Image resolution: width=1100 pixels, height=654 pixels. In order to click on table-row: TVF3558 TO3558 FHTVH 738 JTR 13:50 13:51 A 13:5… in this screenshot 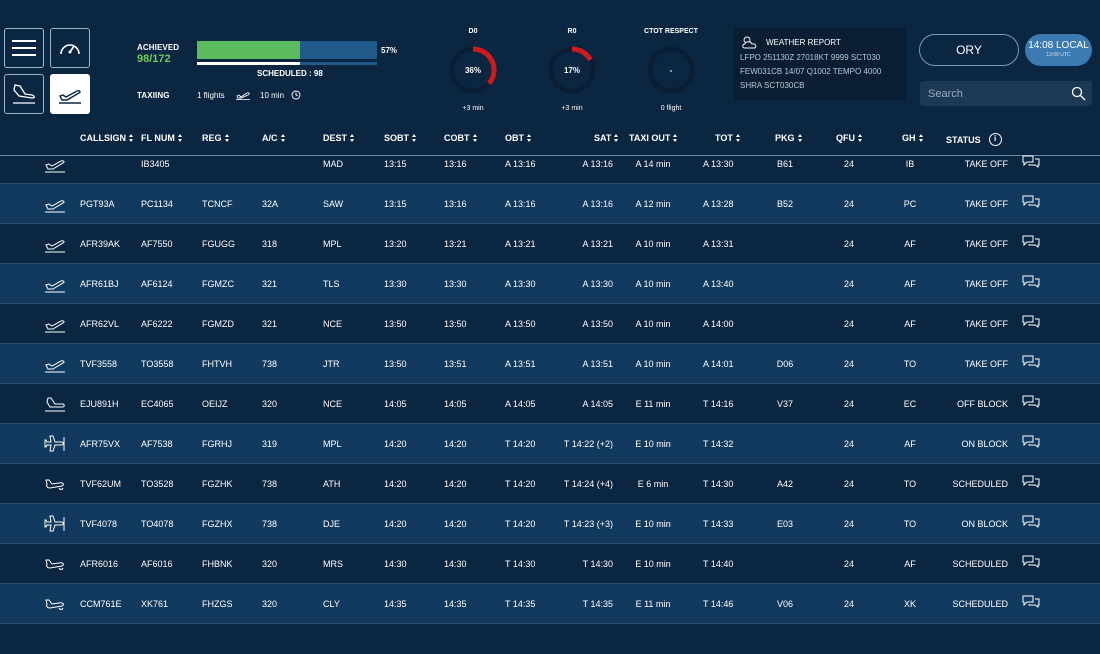, I will do `click(550, 364)`.